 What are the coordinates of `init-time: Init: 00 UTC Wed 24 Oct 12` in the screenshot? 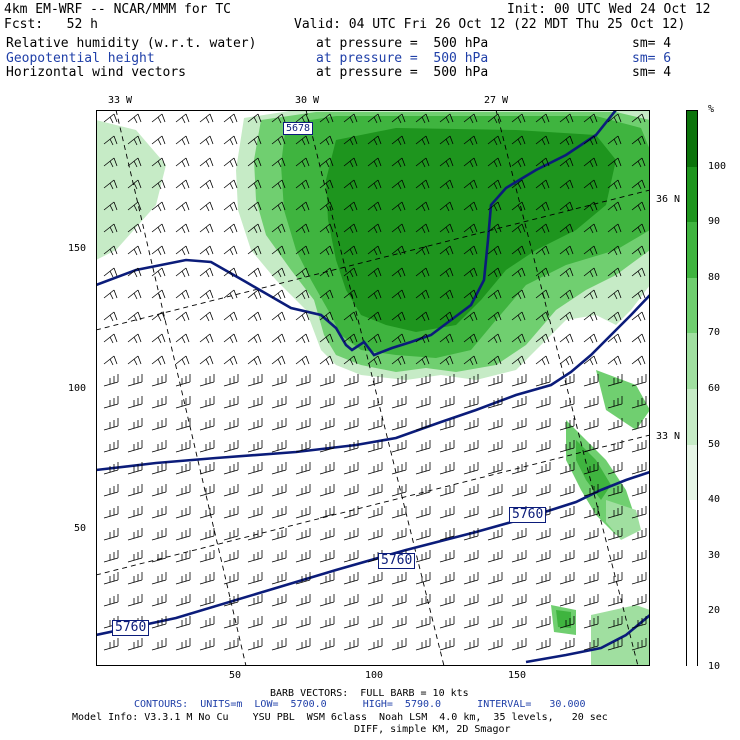 It's located at (609, 9).